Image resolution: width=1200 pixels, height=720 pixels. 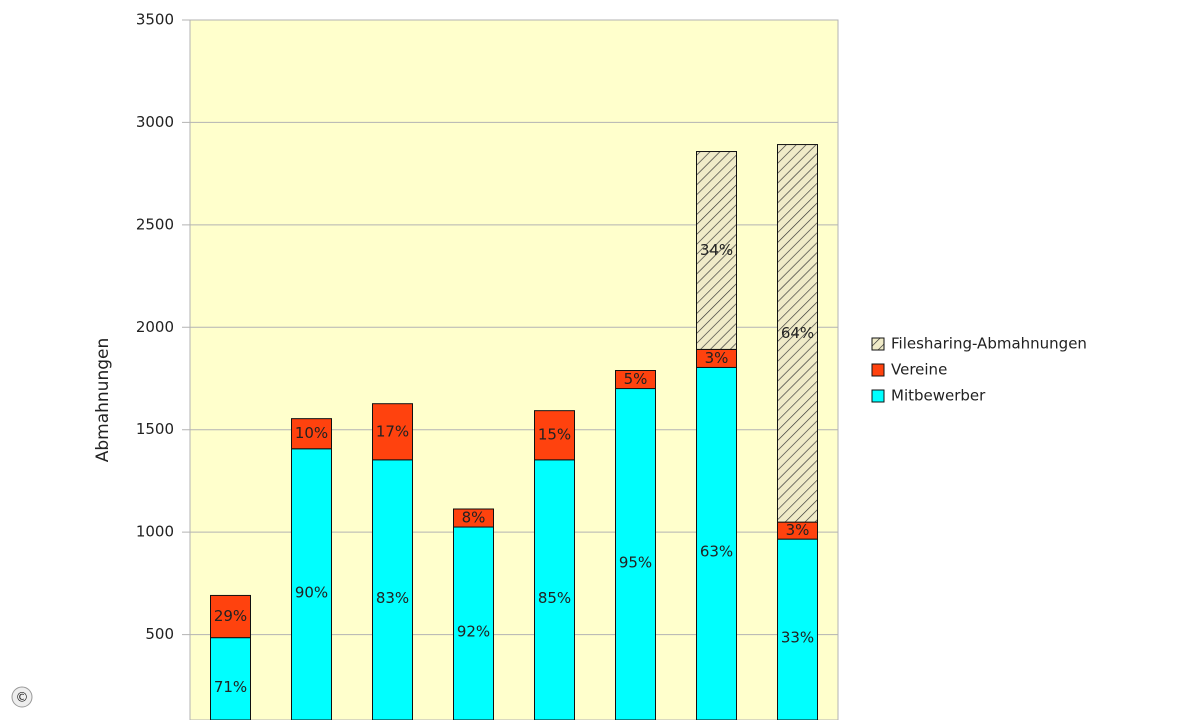 What do you see at coordinates (797, 638) in the screenshot?
I see `data-label: 33%` at bounding box center [797, 638].